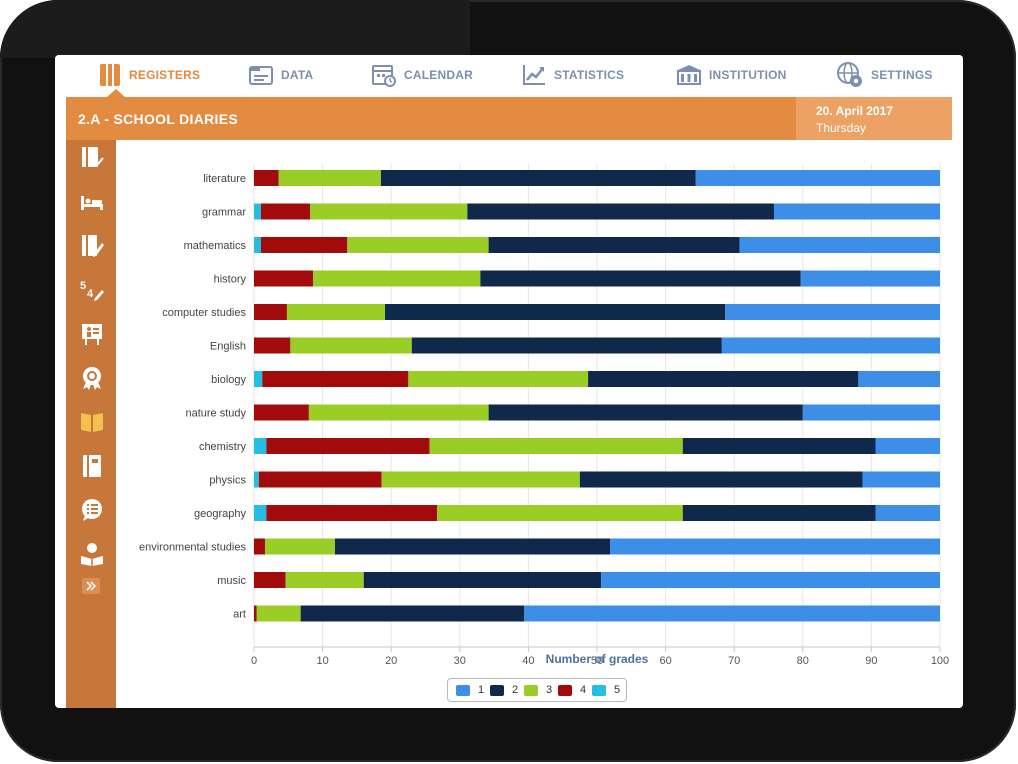 The image size is (1018, 764). Describe the element at coordinates (204, 313) in the screenshot. I see `y-axis-label: computer studies` at that location.